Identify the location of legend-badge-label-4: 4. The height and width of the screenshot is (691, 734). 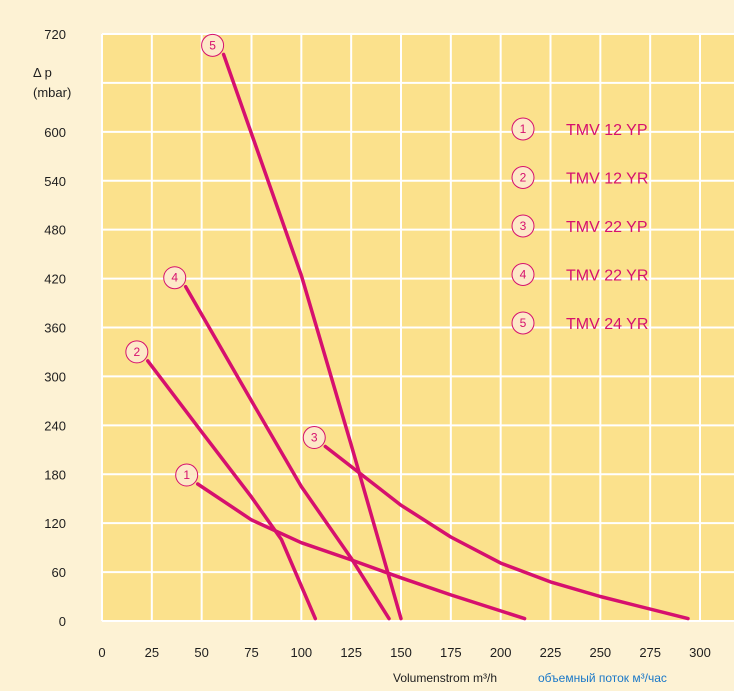
(523, 275).